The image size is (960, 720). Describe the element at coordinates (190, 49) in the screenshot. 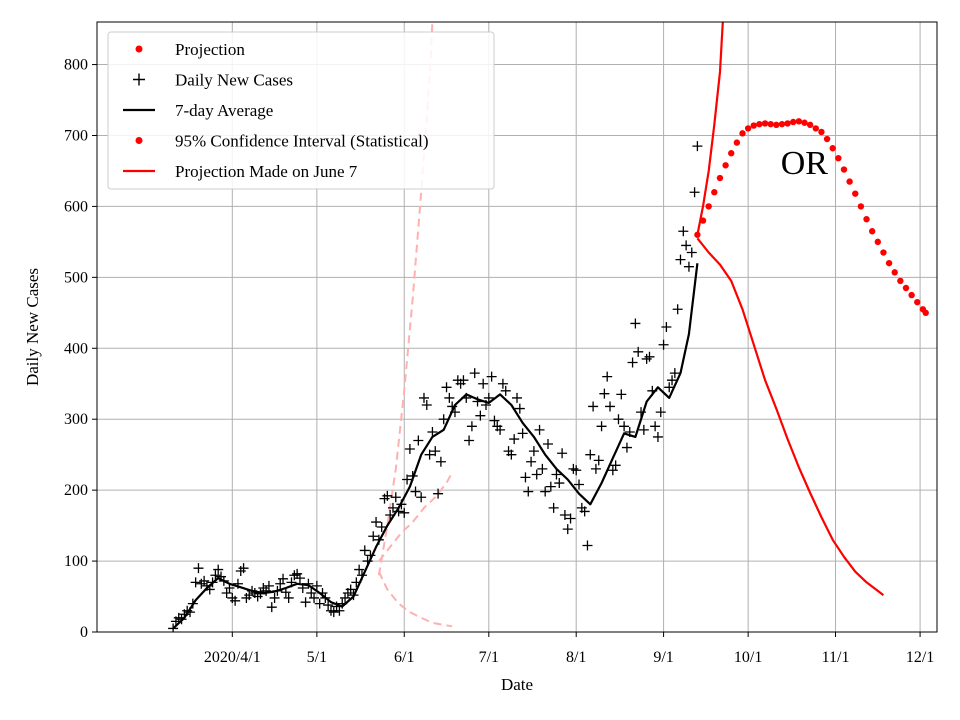

I see `legend-item-projection: Projection` at that location.